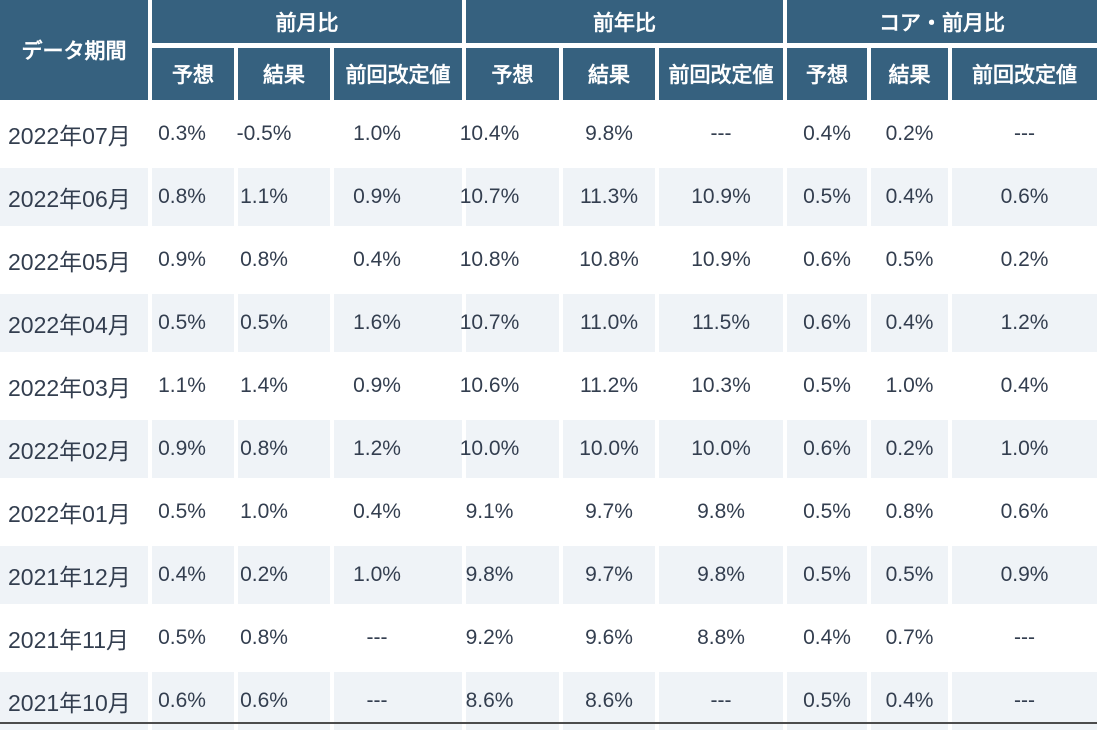  Describe the element at coordinates (74, 197) in the screenshot. I see `period-cell: 2022年06月` at that location.